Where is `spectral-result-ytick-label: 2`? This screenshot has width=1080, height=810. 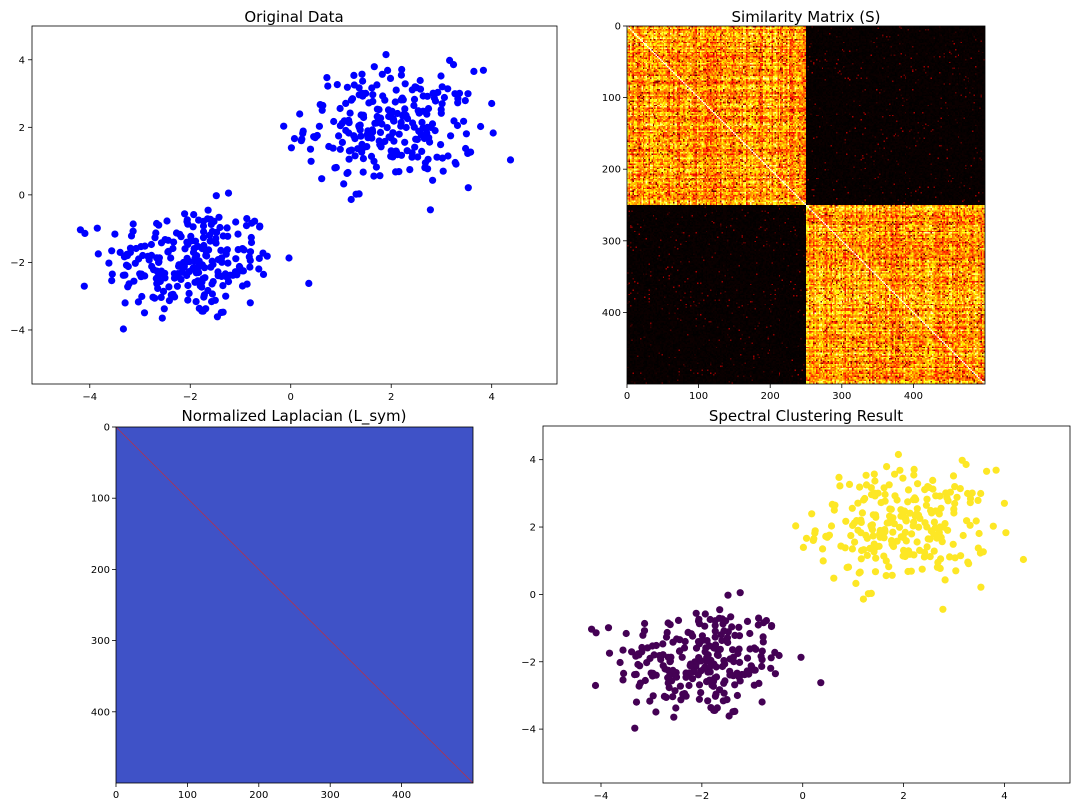
spectral-result-ytick-label: 2 is located at coordinates (533, 528).